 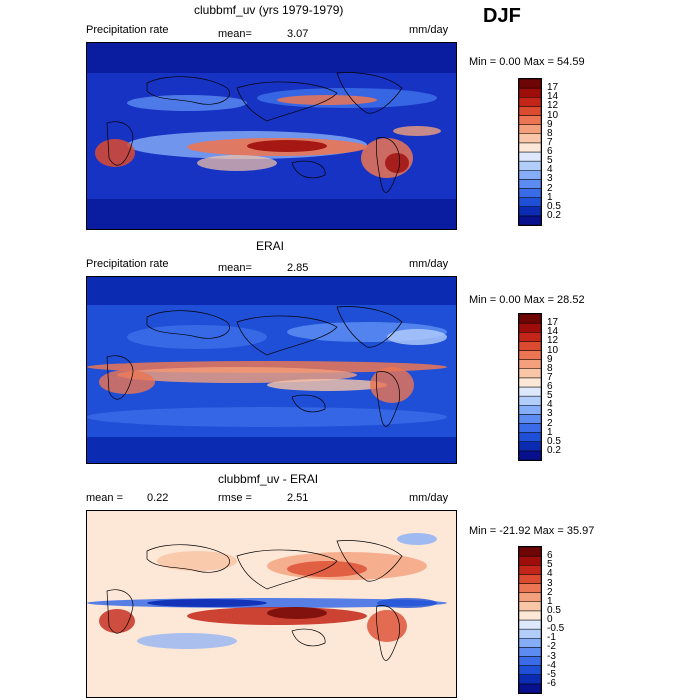 What do you see at coordinates (235, 498) in the screenshot?
I see `panel-3-rmse-label: rmse =` at bounding box center [235, 498].